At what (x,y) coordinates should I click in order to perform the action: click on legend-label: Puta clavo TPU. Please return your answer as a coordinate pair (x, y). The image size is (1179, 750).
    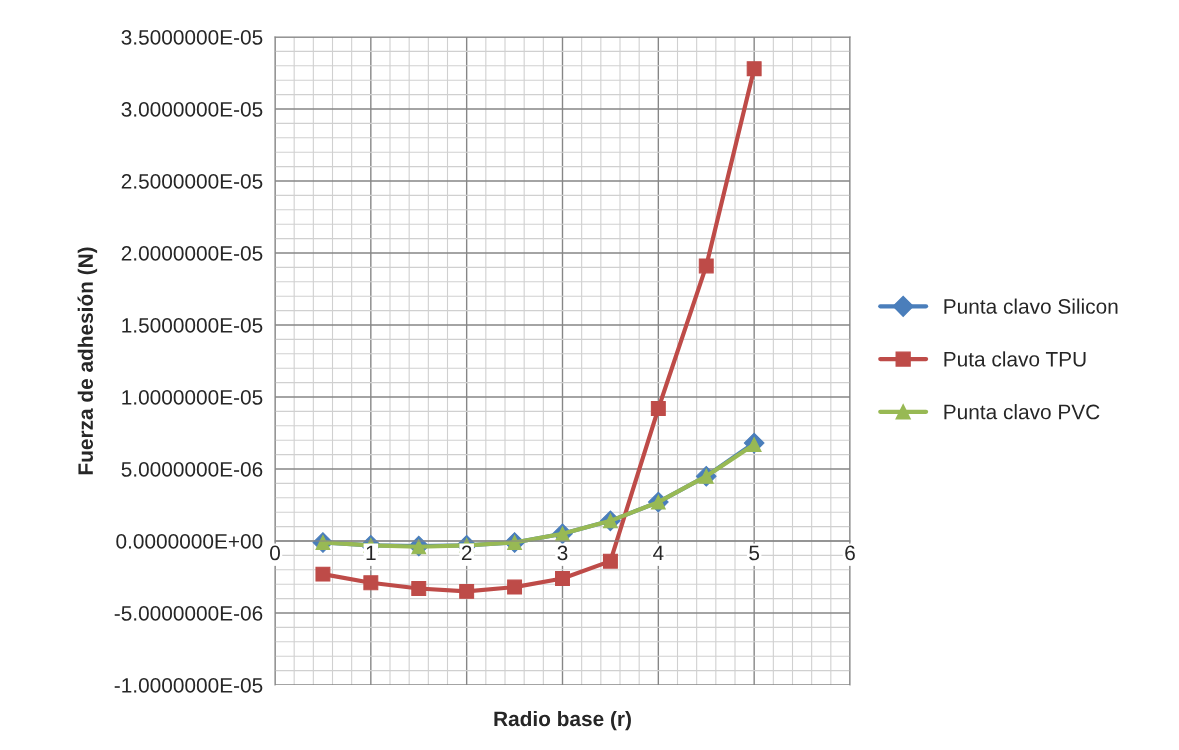
    Looking at the image, I should click on (1015, 359).